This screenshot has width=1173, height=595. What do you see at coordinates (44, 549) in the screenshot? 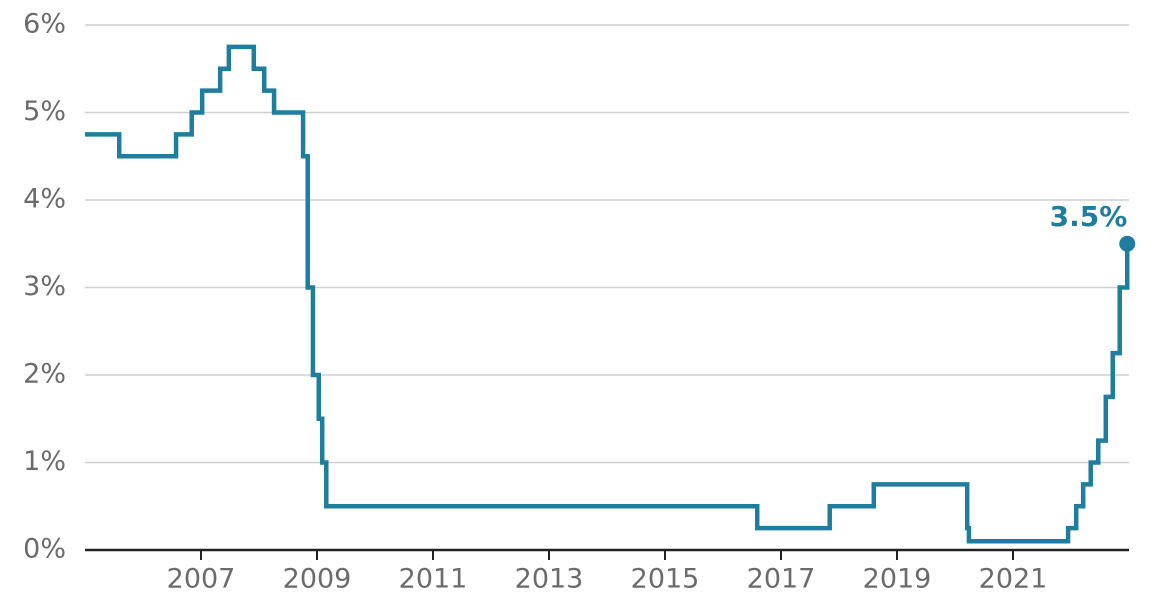
I see `y-tick-label: 0%` at bounding box center [44, 549].